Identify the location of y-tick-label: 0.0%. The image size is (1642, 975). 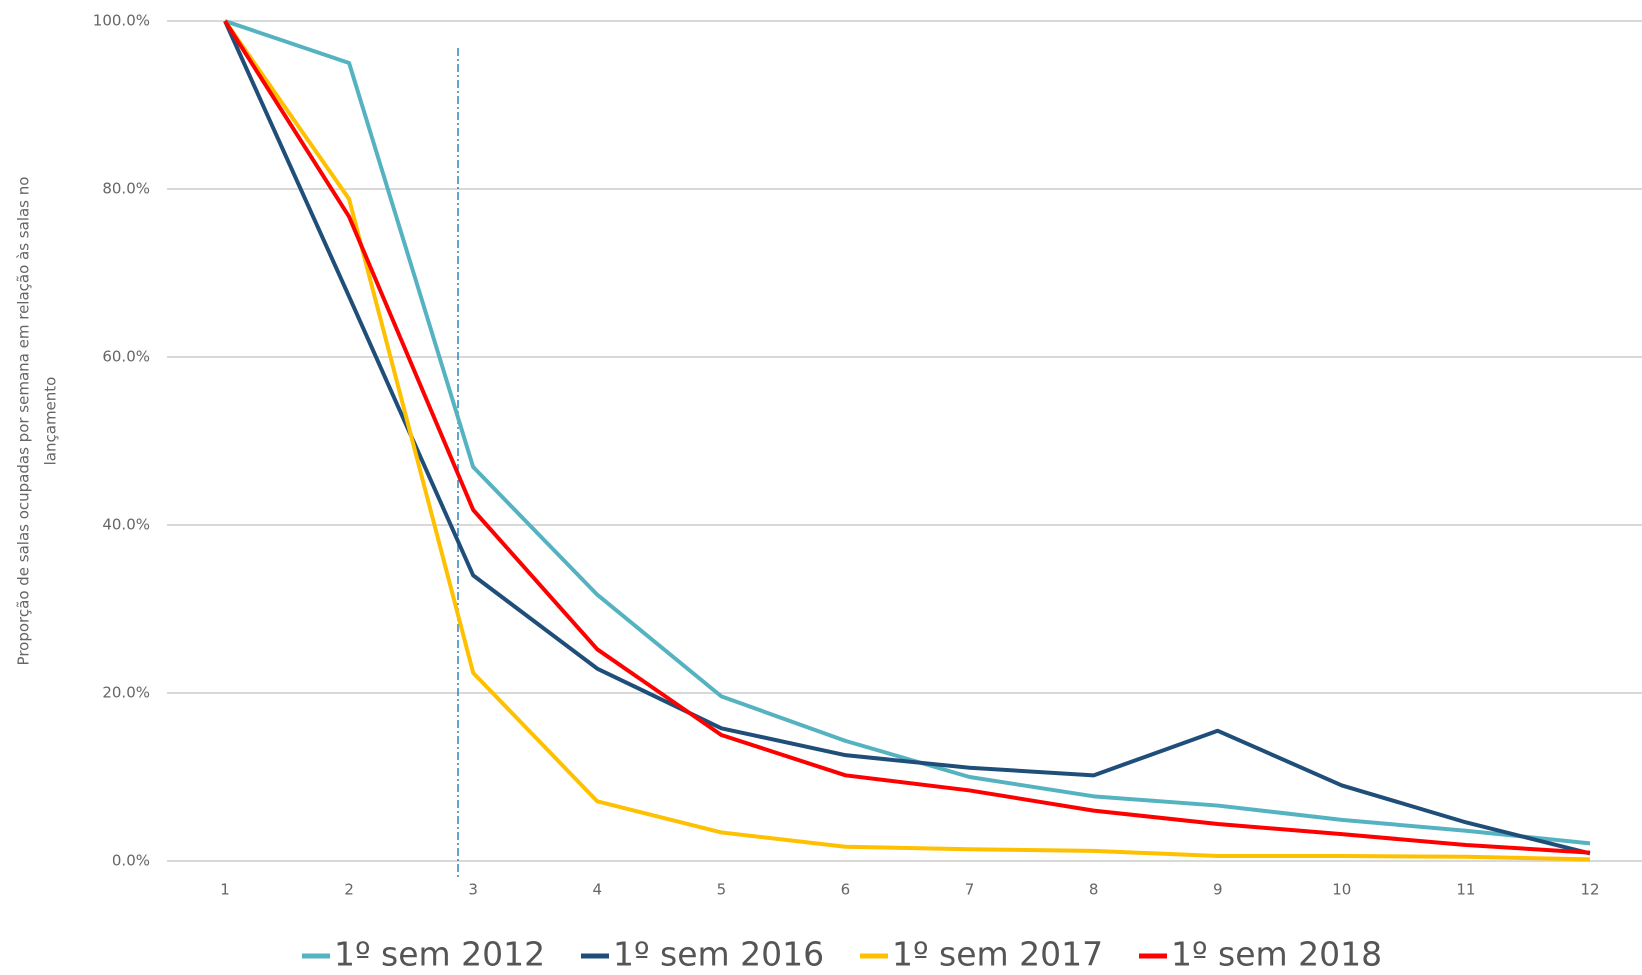
(131, 861).